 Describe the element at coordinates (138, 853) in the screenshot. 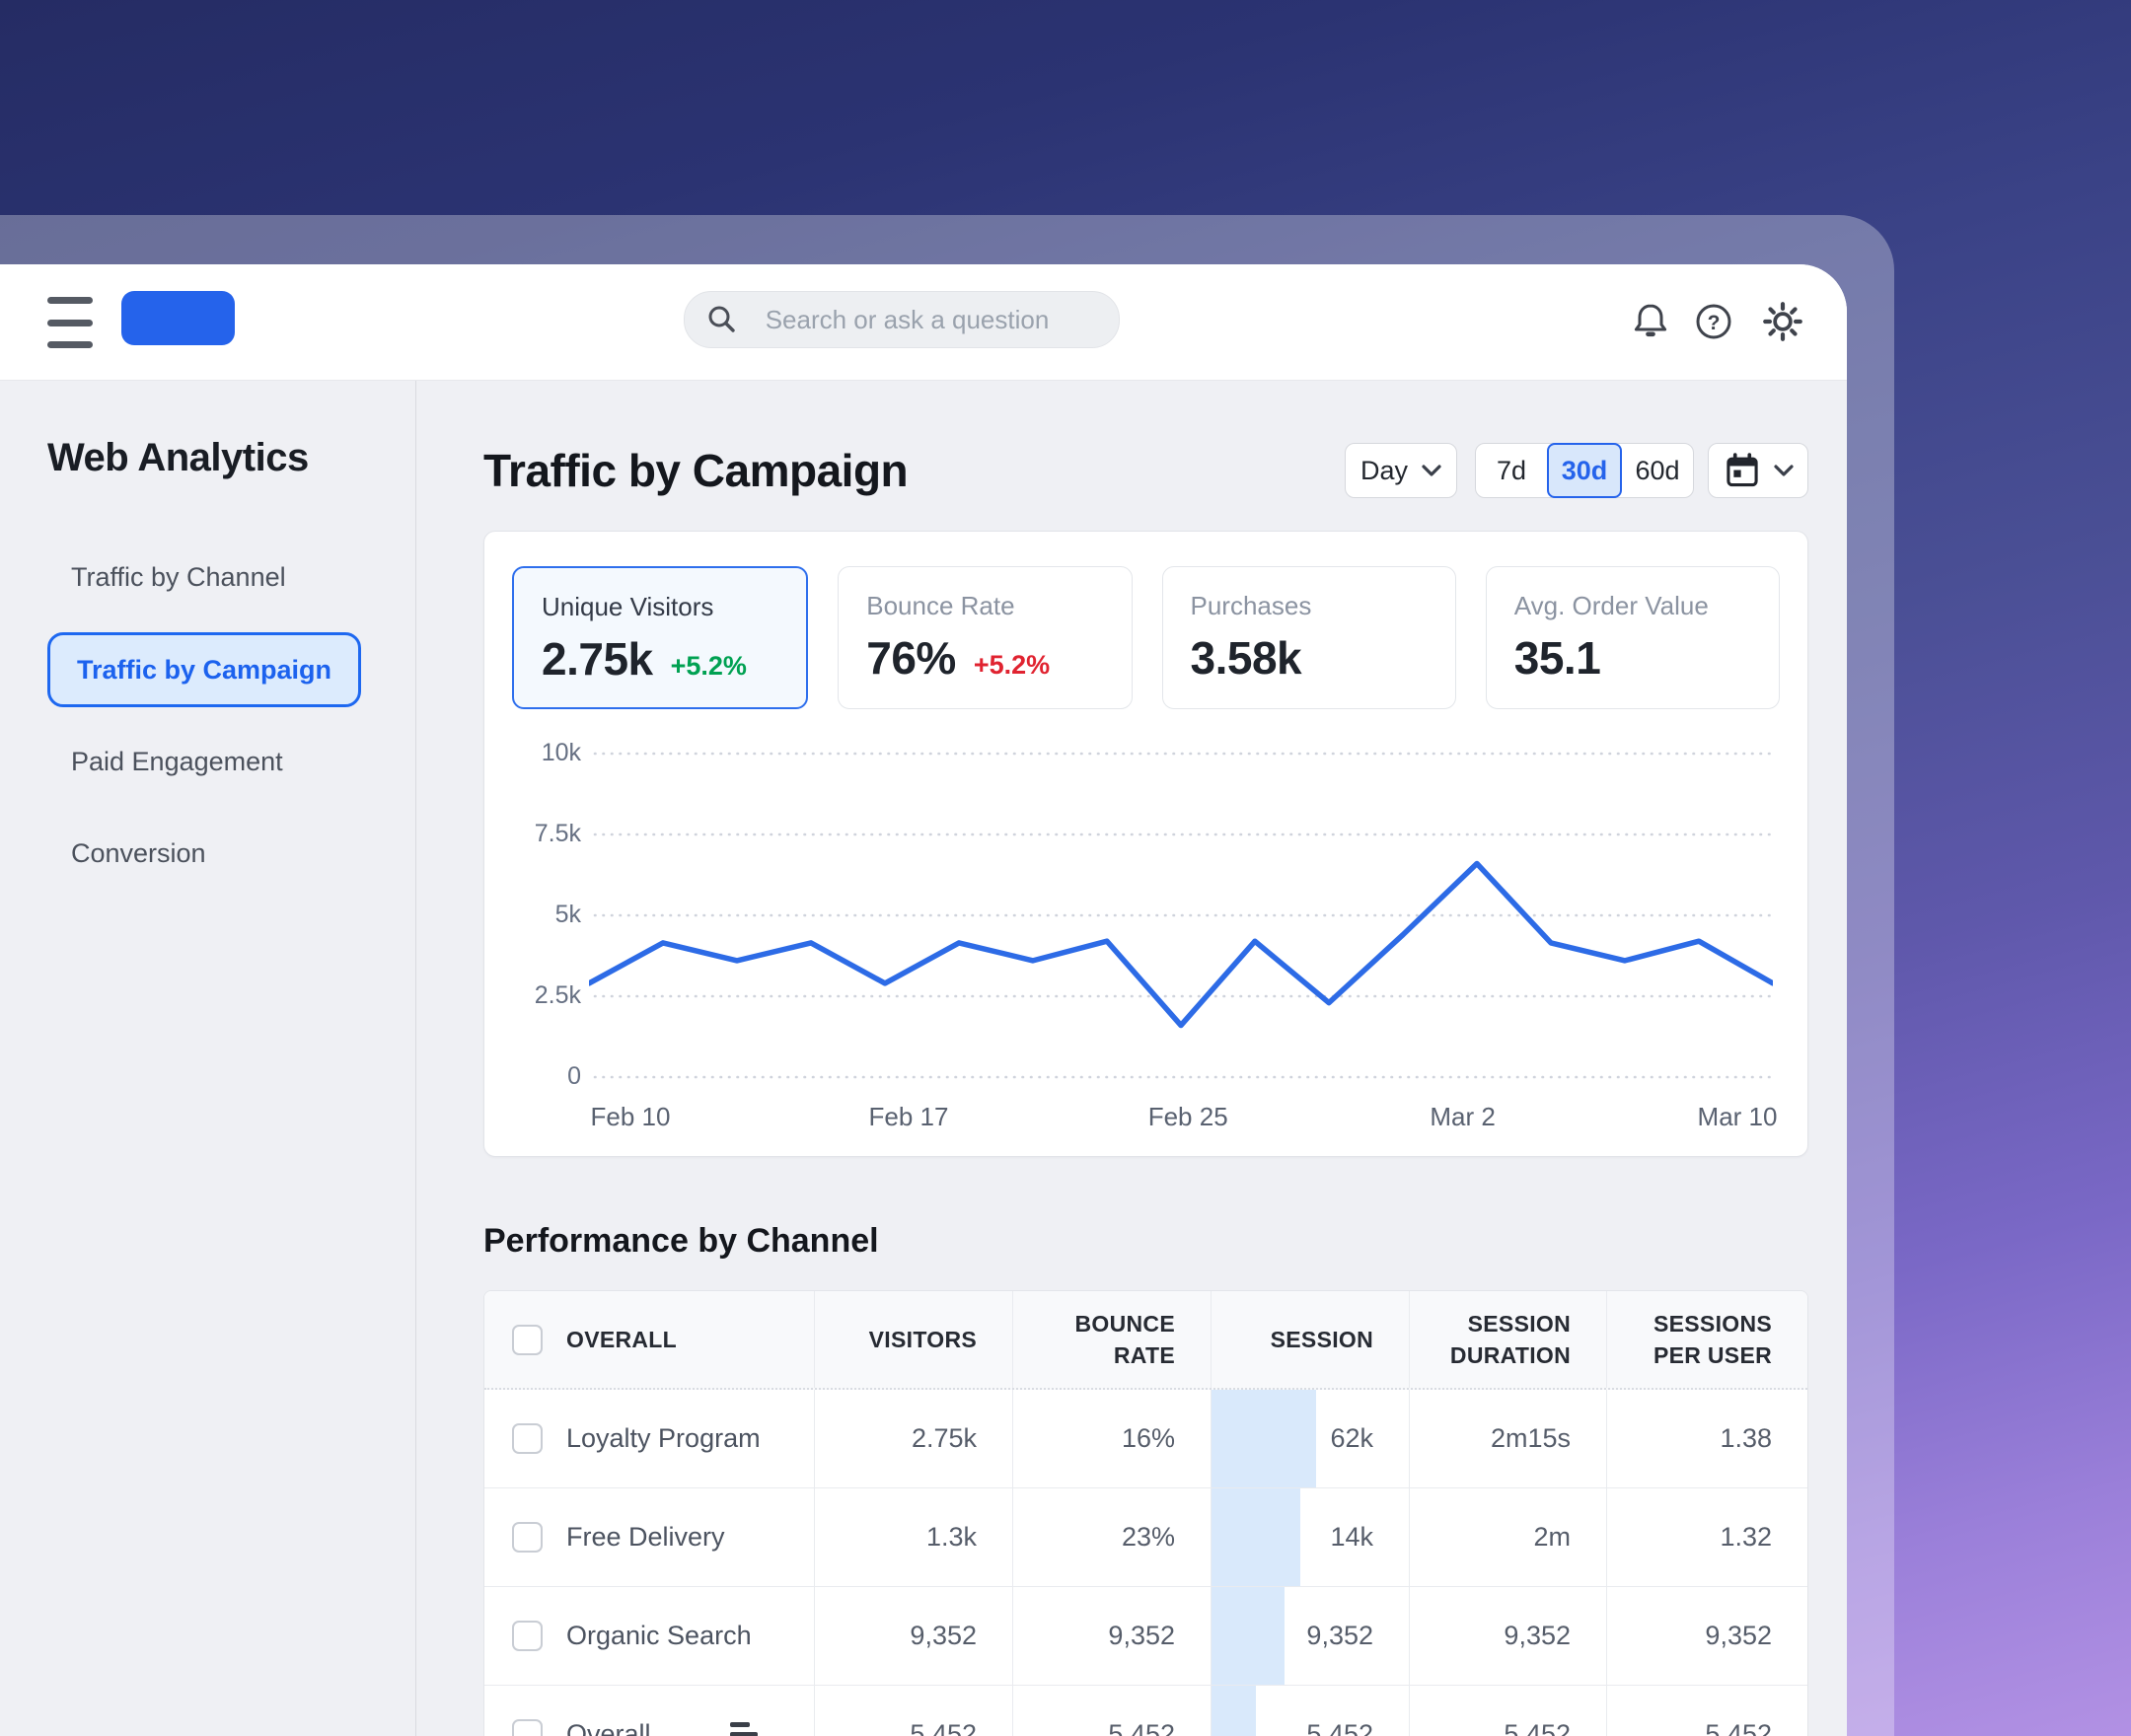

I see `sidebar-item-conversion: Conversion` at that location.